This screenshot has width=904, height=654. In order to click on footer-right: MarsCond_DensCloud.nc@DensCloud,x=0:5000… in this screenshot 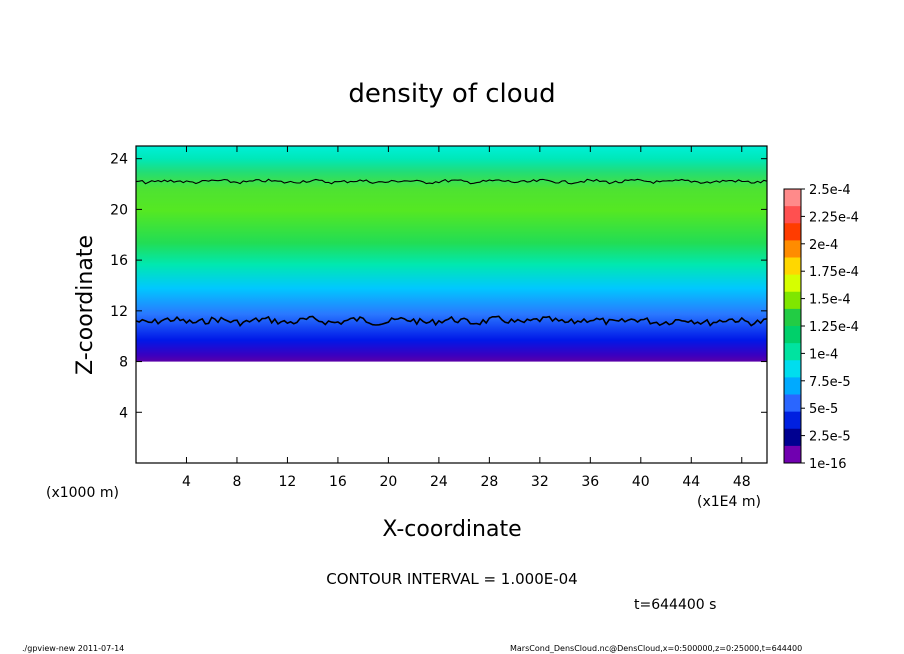, I will do `click(656, 648)`.